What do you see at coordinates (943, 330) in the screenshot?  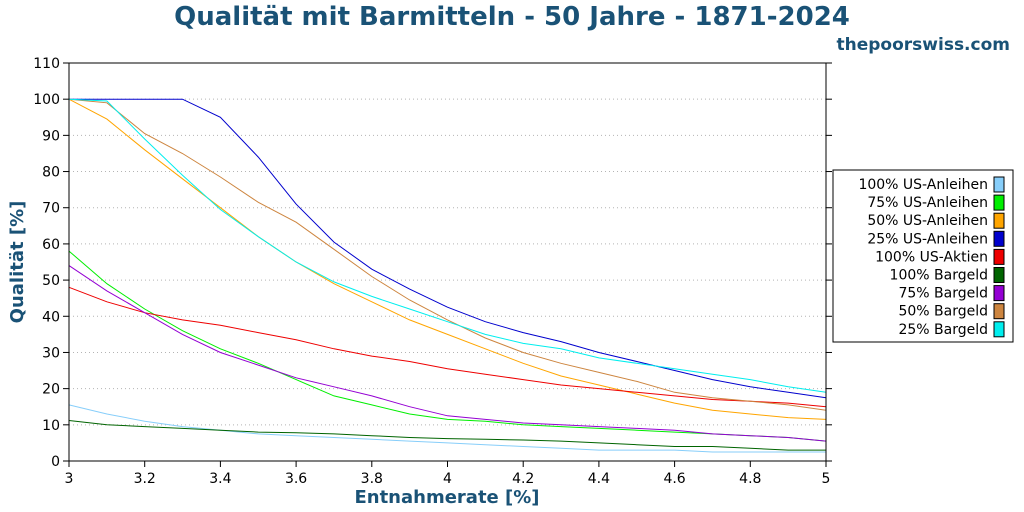 I see `legend-label: 25% Bargeld` at bounding box center [943, 330].